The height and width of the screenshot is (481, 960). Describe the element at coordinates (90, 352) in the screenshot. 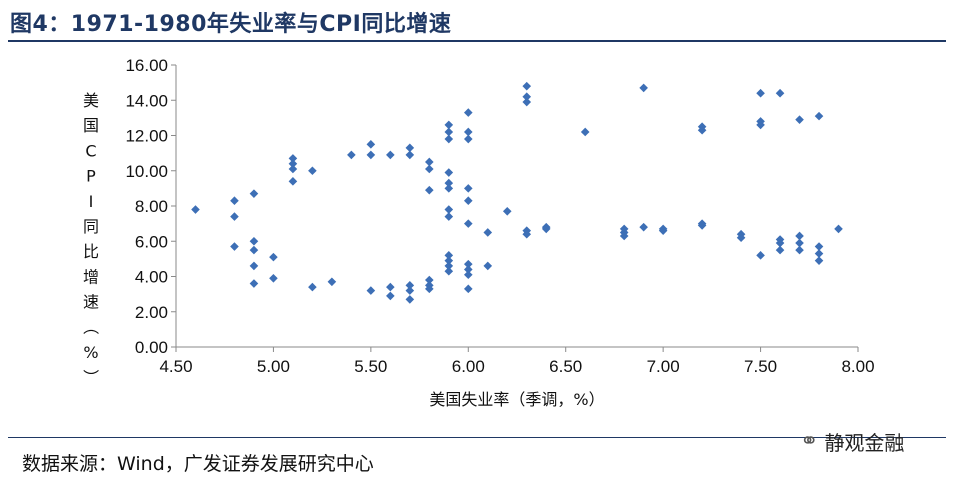

I see `y-axis-label-char: %` at that location.